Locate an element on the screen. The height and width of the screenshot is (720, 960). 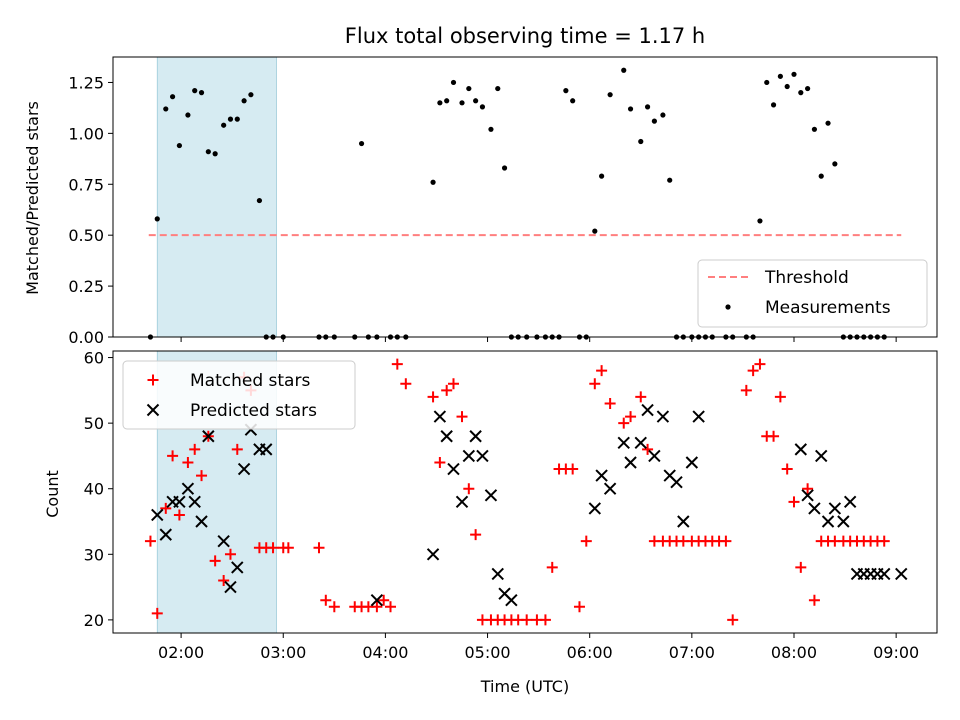
bottom-legend-box is located at coordinates (239, 395).